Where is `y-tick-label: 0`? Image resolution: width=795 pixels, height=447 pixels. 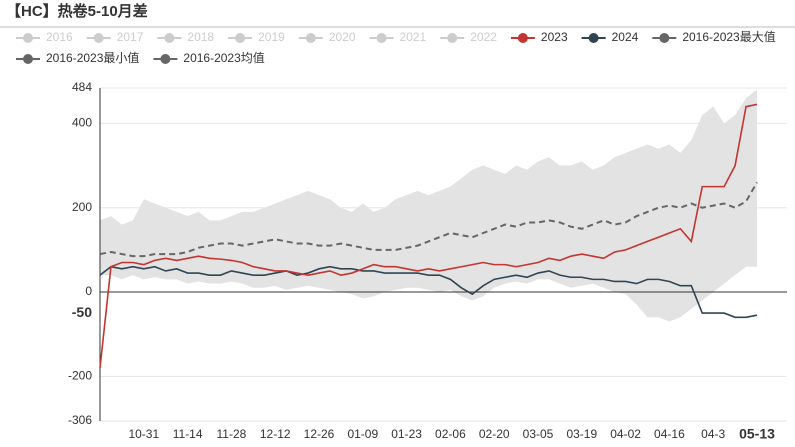 y-tick-label: 0 is located at coordinates (88, 291).